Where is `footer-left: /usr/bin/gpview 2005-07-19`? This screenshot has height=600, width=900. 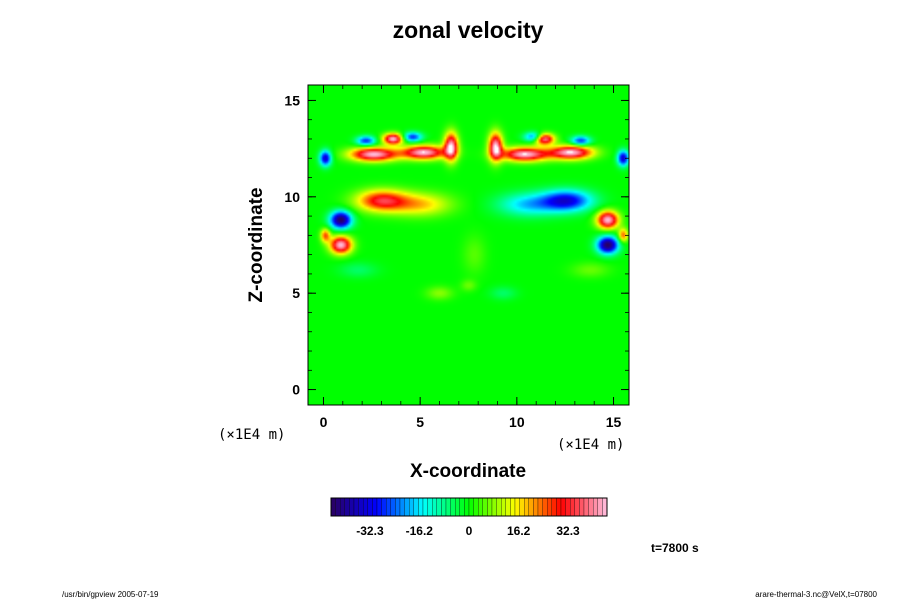 footer-left: /usr/bin/gpview 2005-07-19 is located at coordinates (110, 594).